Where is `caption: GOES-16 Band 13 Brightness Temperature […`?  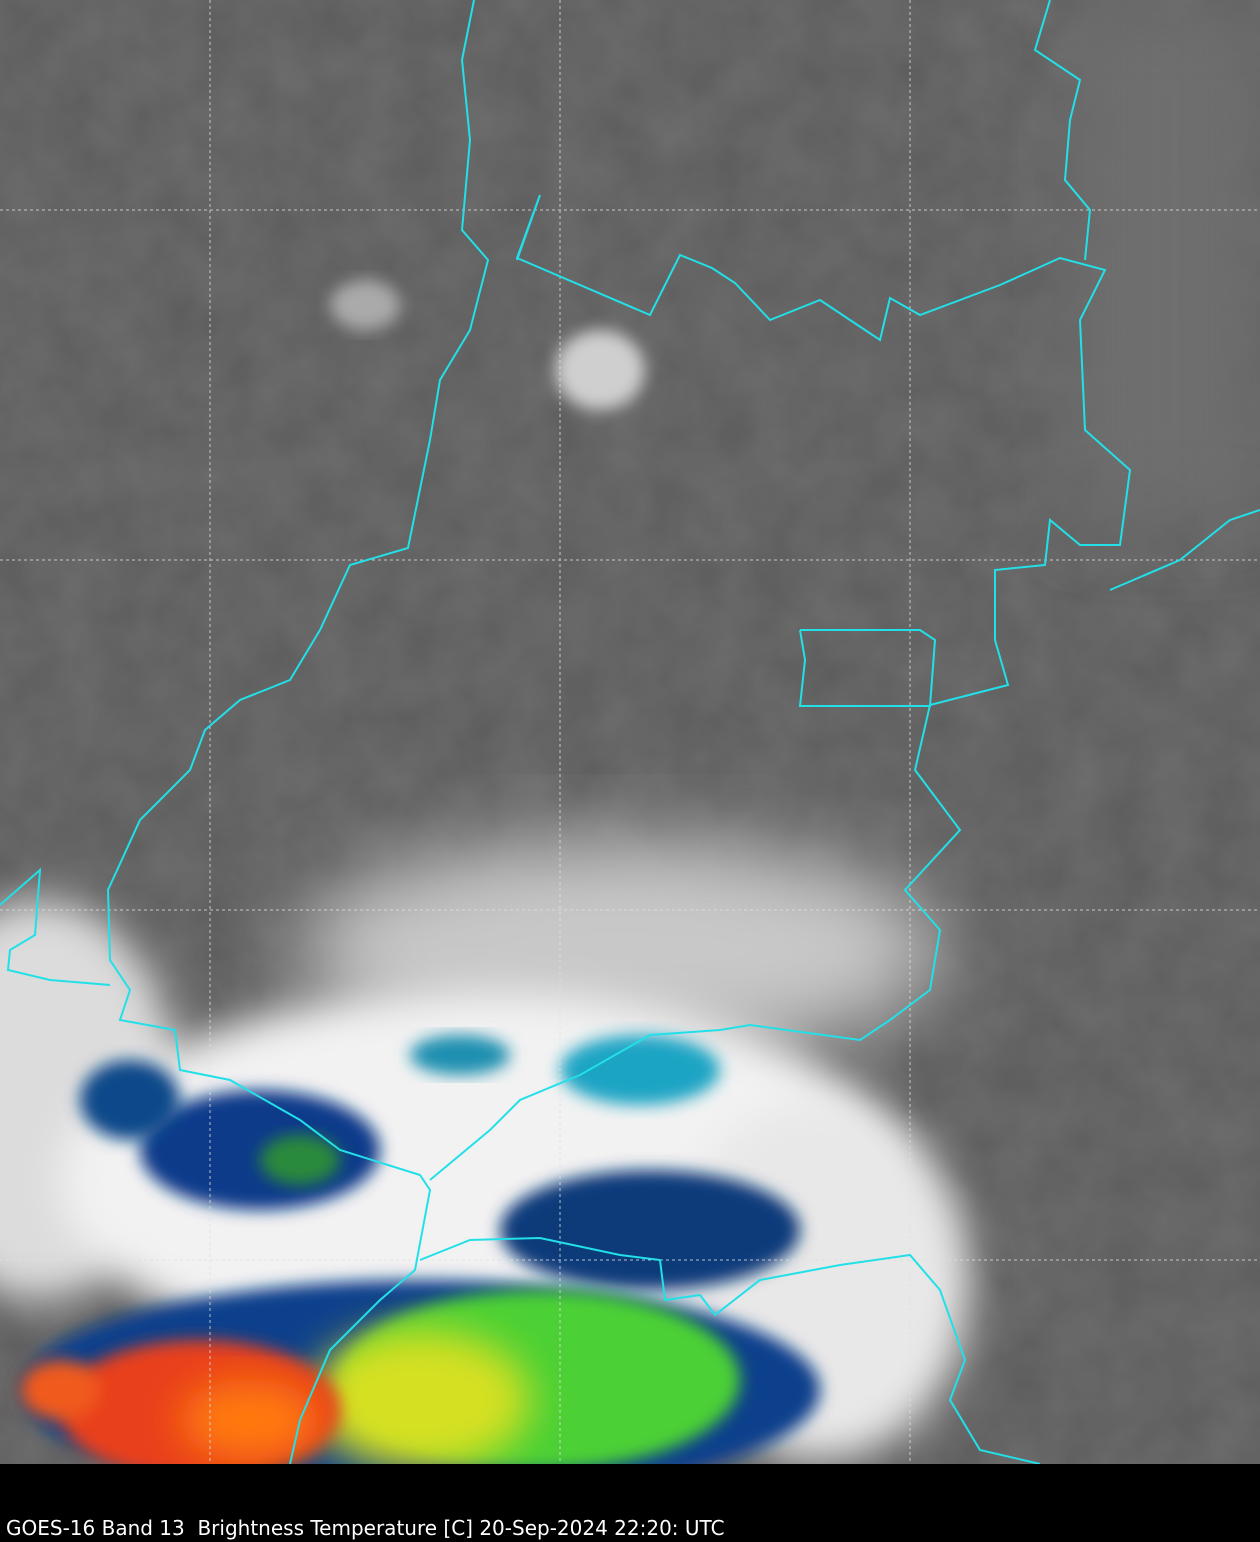 caption: GOES-16 Band 13 Brightness Temperature [… is located at coordinates (365, 1528).